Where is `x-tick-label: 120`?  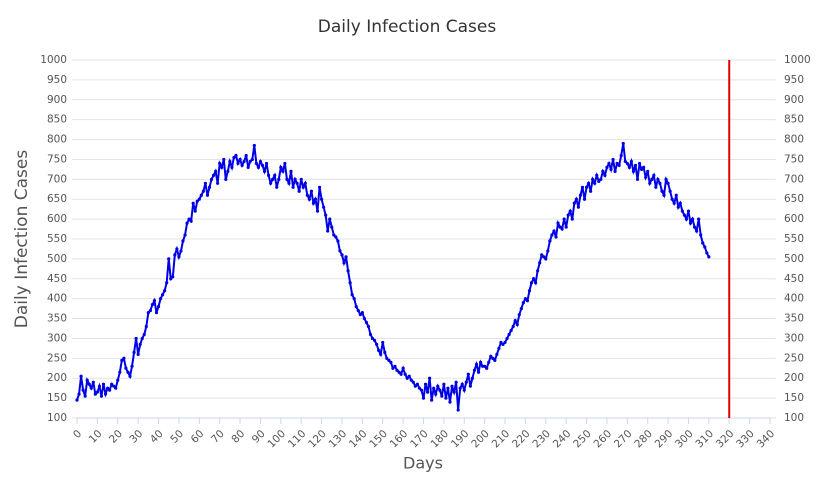
x-tick-label: 120 is located at coordinates (317, 439).